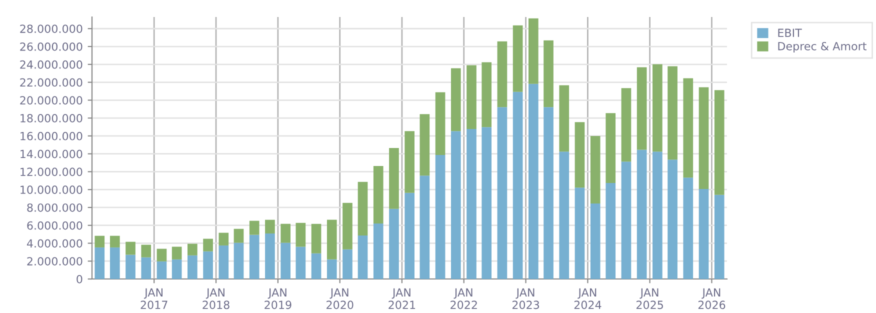 This screenshot has width=876, height=313. I want to click on legend-label: EBIT, so click(790, 32).